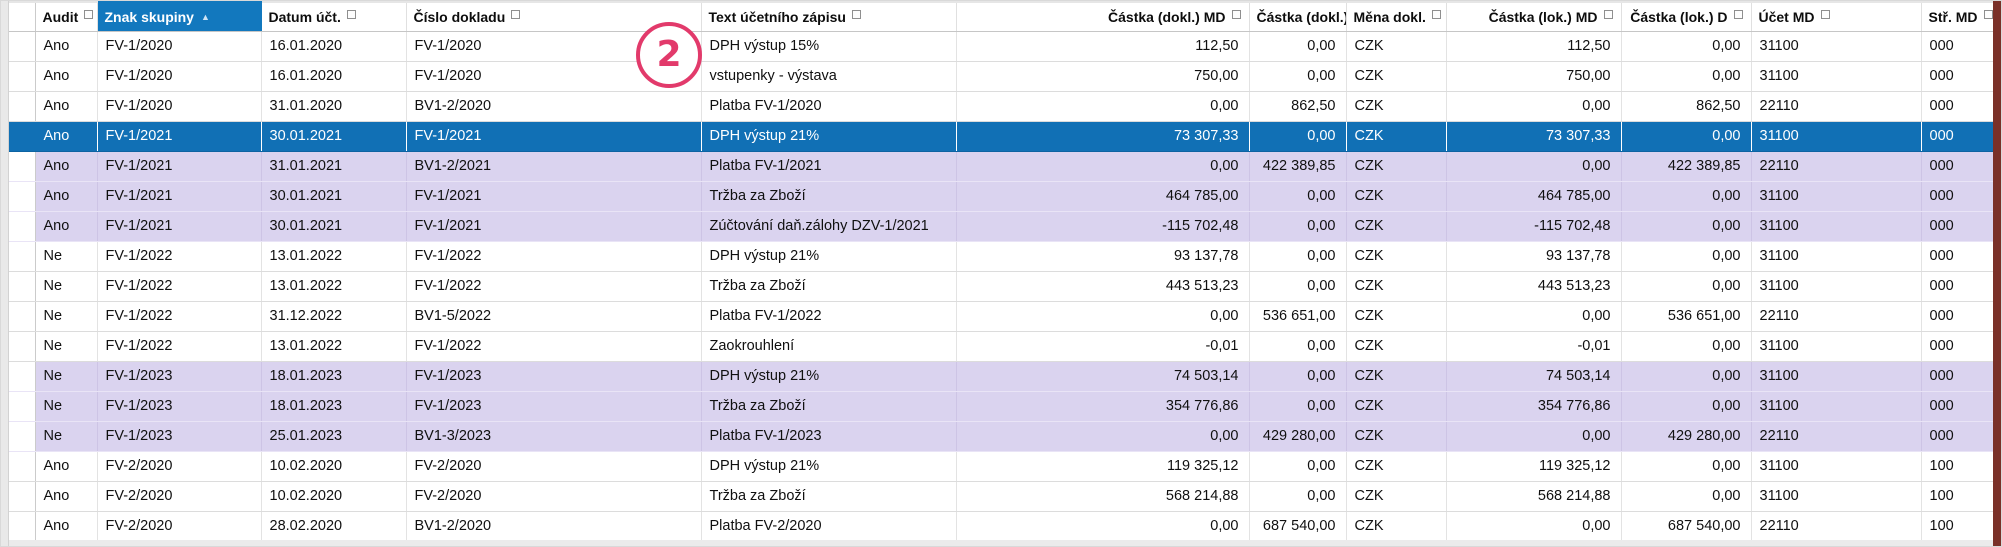 The height and width of the screenshot is (547, 2002). Describe the element at coordinates (334, 46) in the screenshot. I see `cell-datum: 16.01.2020` at that location.